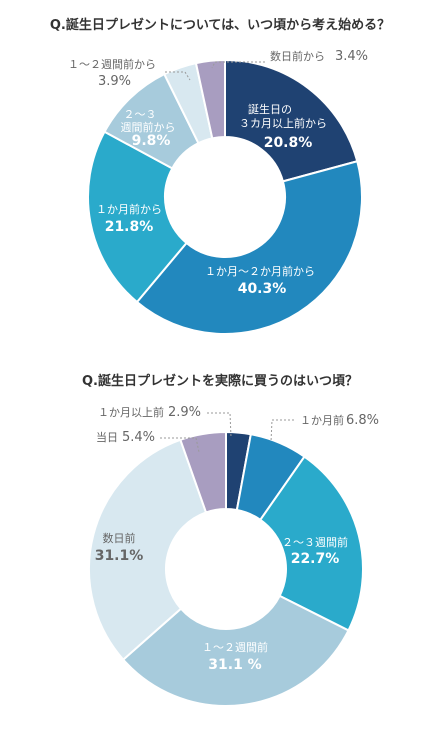  Describe the element at coordinates (283, 123) in the screenshot. I see `slice-category-label: ３カ月以上前から` at that location.